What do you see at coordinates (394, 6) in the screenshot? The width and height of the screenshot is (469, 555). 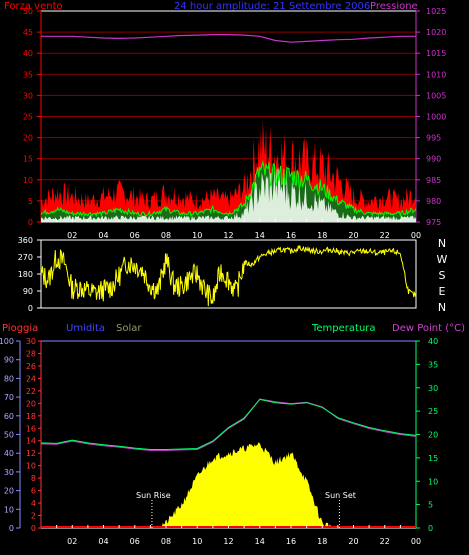 I see `pressure-title-label: Pressione` at bounding box center [394, 6].